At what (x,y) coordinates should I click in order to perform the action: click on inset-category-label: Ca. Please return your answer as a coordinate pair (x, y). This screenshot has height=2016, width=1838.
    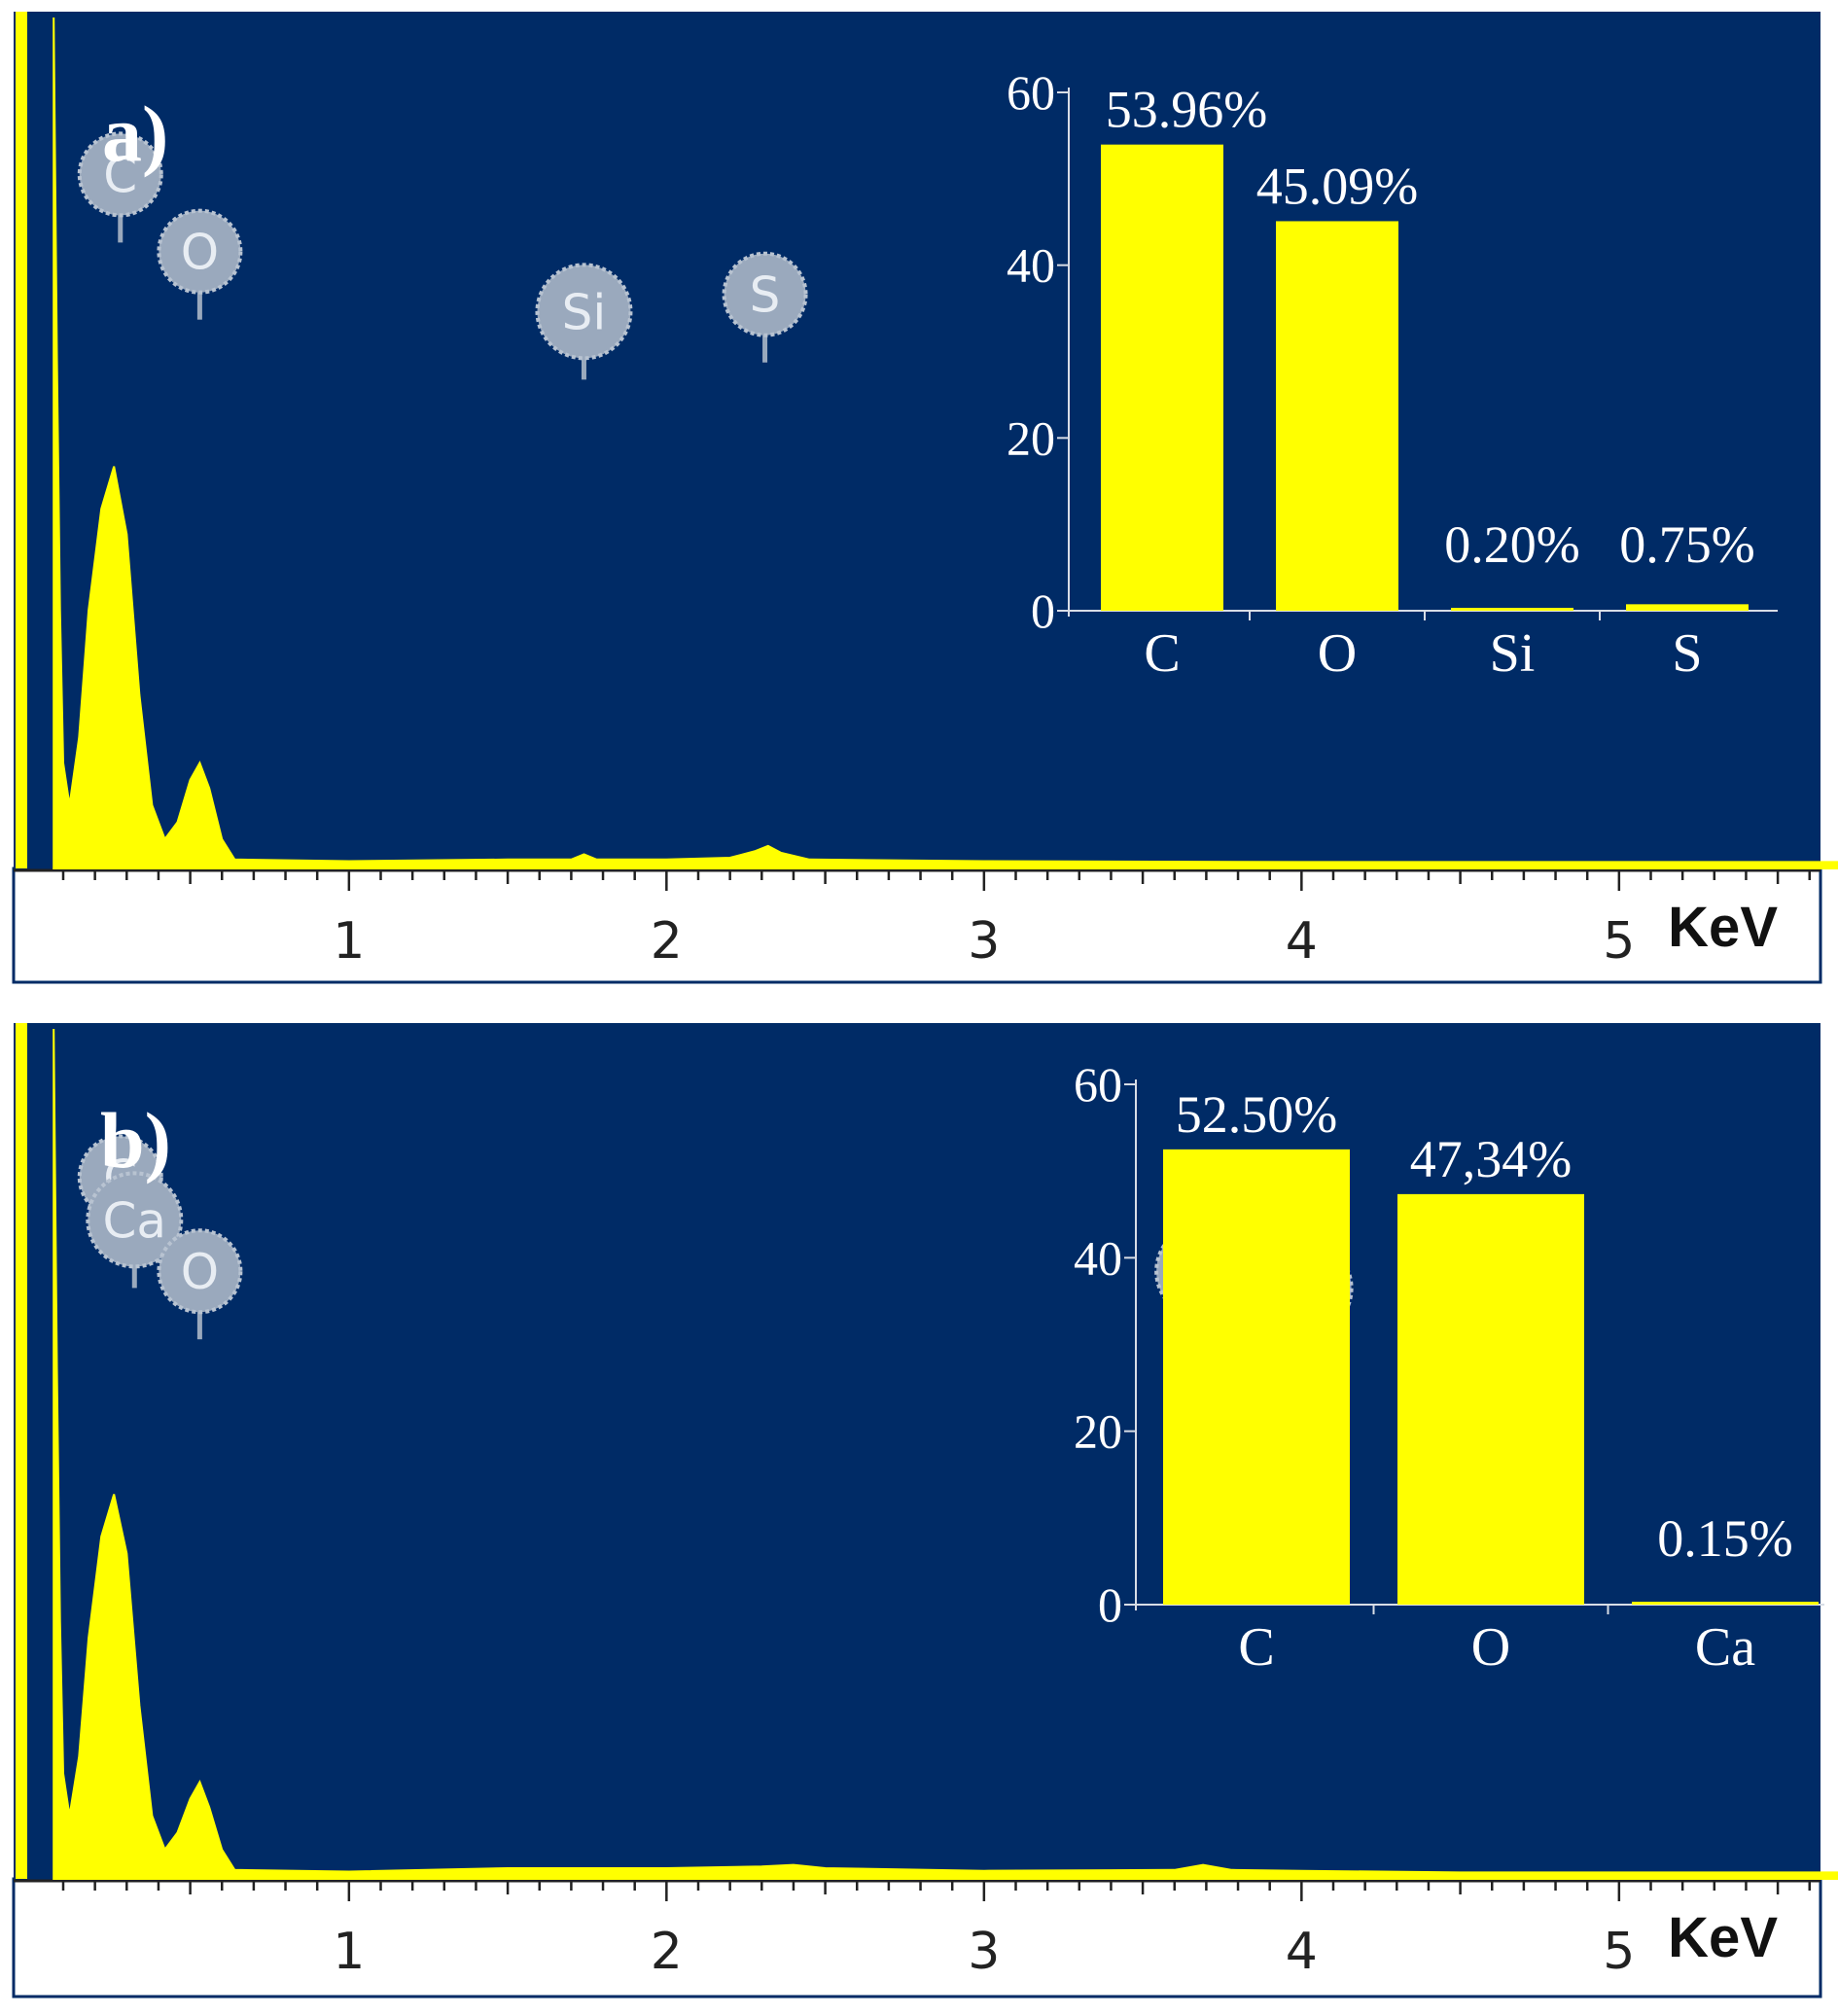
    Looking at the image, I should click on (1725, 1647).